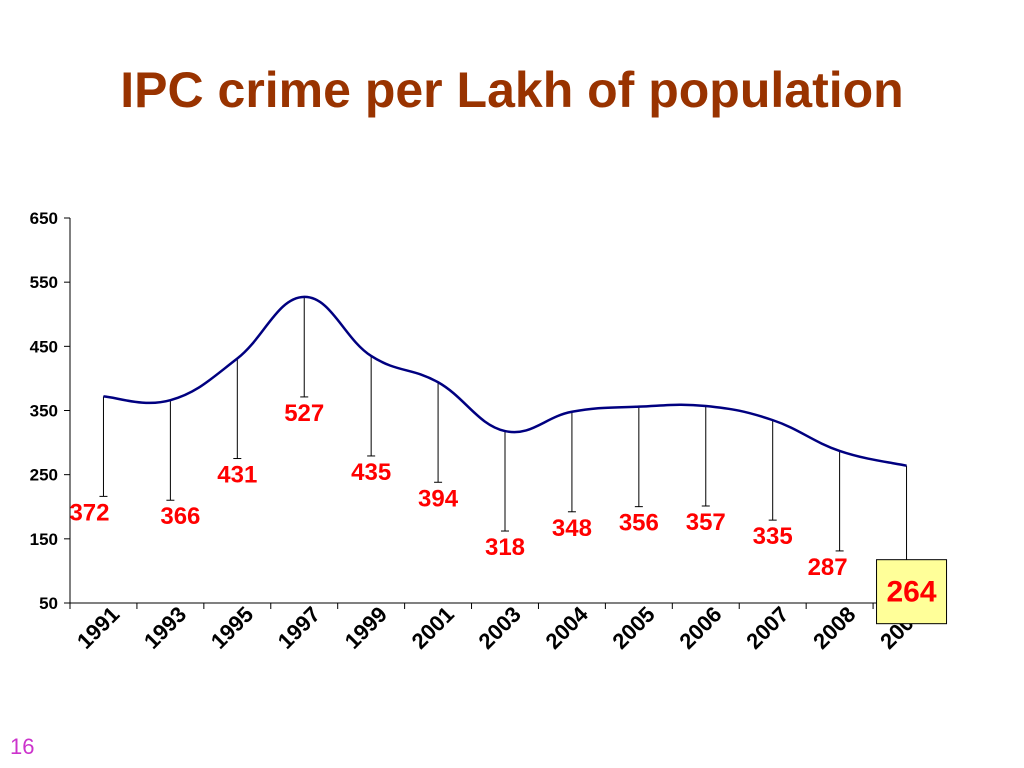 Image resolution: width=1024 pixels, height=768 pixels. What do you see at coordinates (44, 346) in the screenshot?
I see `y-tick-label: 450` at bounding box center [44, 346].